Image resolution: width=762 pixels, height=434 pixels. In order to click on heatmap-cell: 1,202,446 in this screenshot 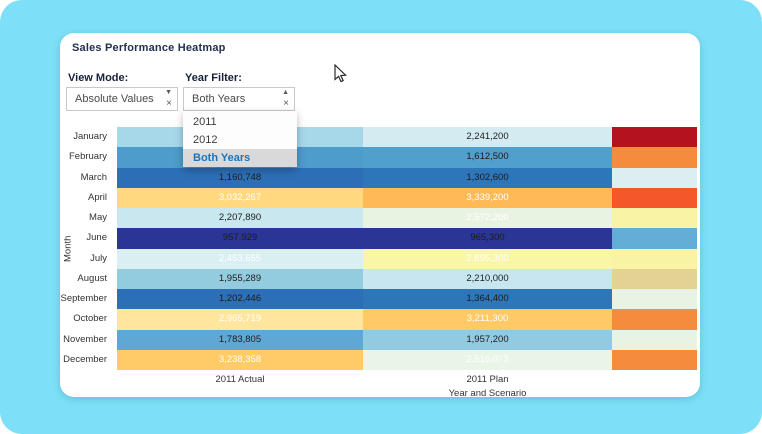, I will do `click(240, 299)`.